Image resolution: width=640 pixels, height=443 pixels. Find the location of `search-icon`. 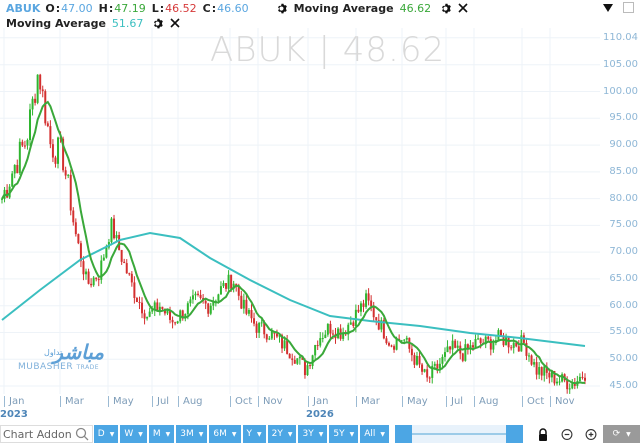

search-icon is located at coordinates (82, 434).